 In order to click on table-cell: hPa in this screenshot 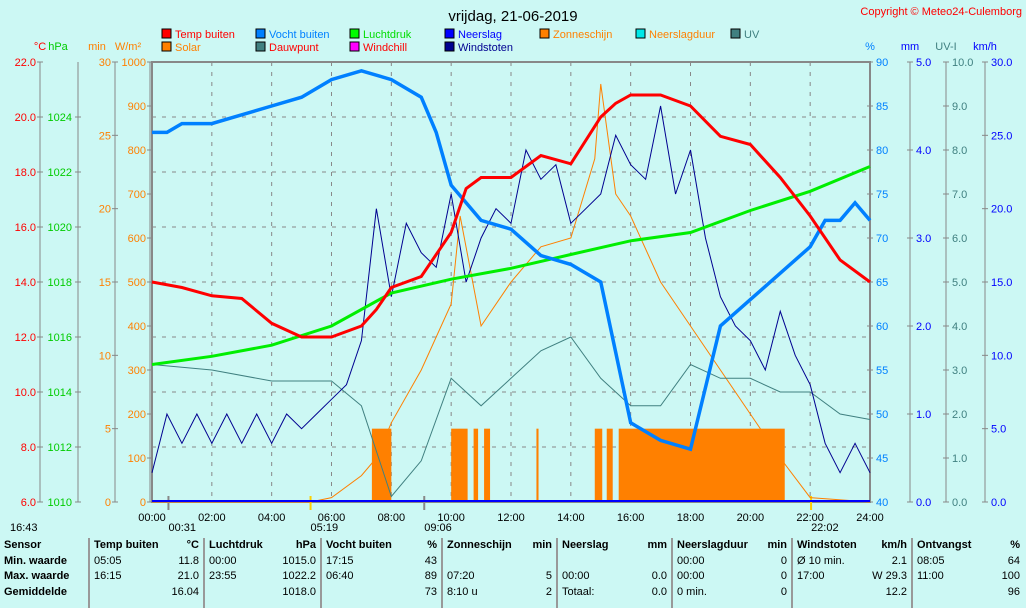, I will do `click(305, 545)`.